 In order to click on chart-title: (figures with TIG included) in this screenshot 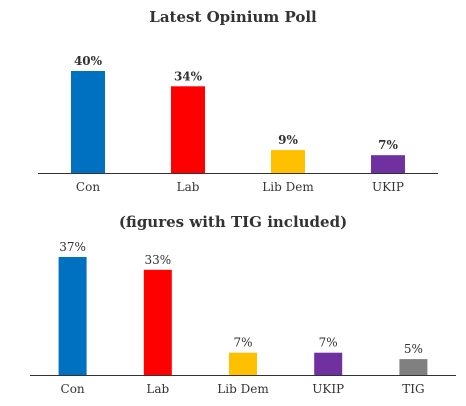, I will do `click(233, 222)`.